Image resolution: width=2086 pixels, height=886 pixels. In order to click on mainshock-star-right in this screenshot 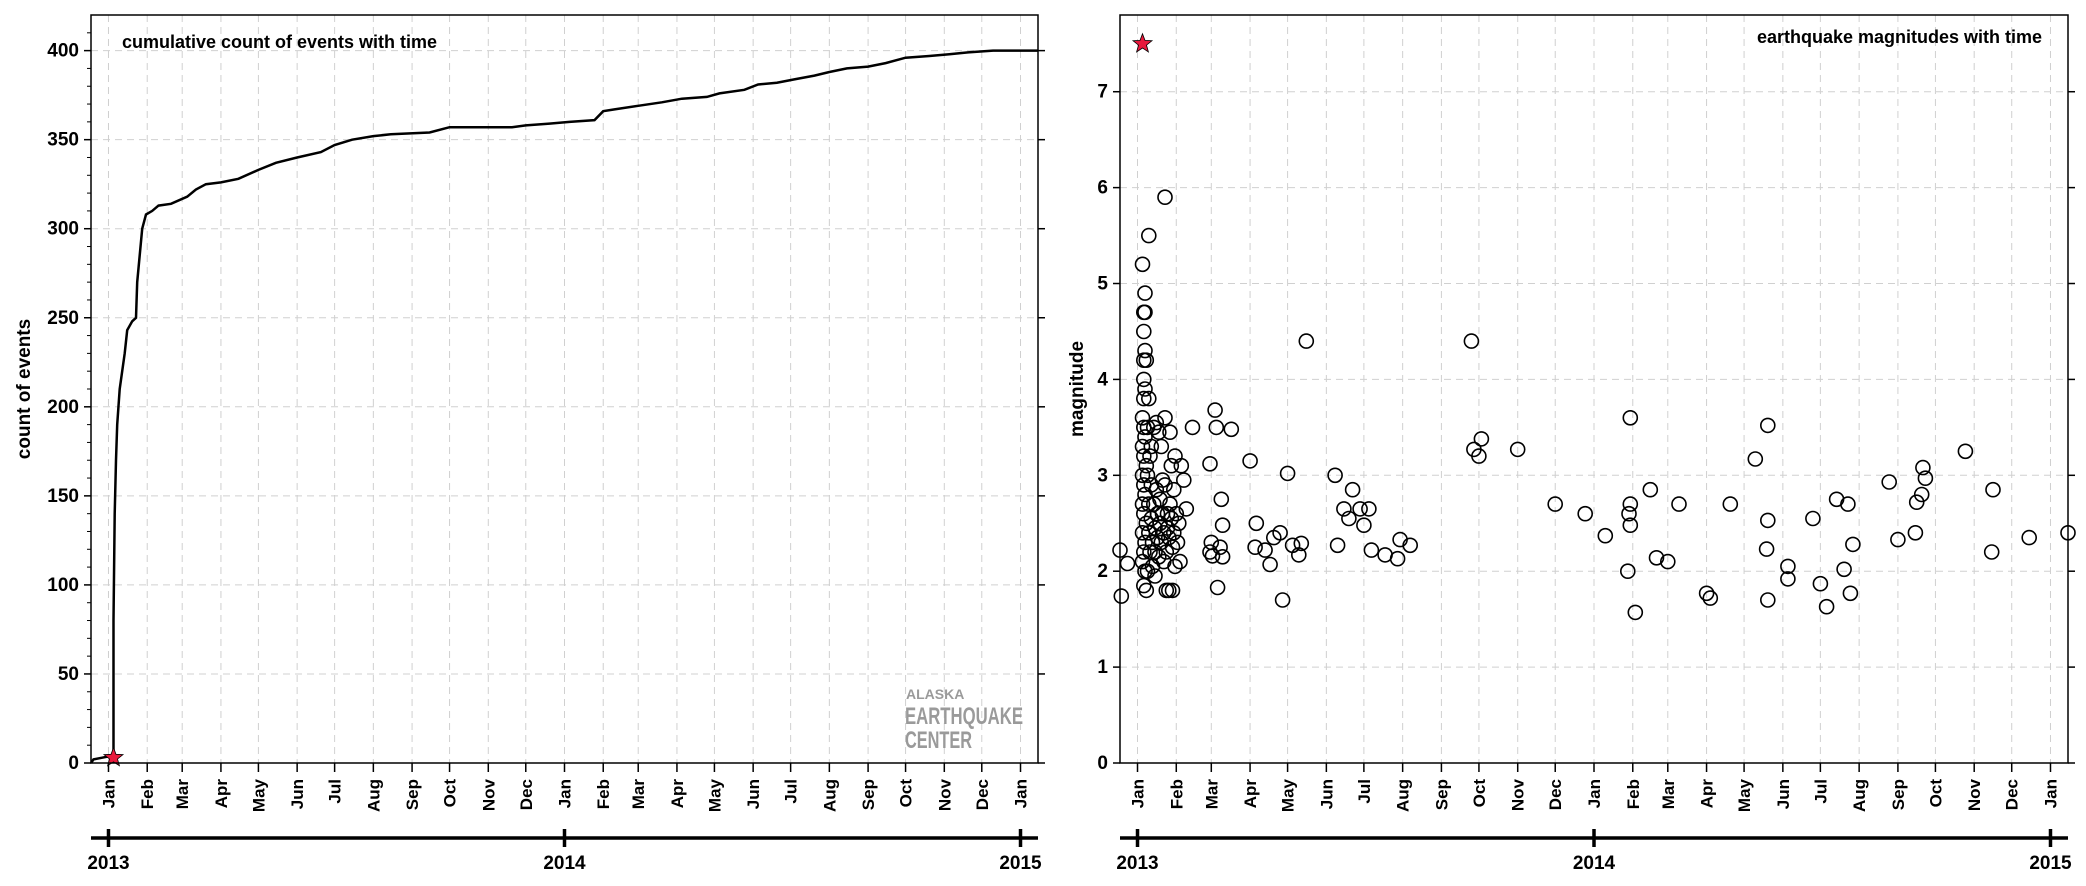, I will do `click(1142, 42)`.